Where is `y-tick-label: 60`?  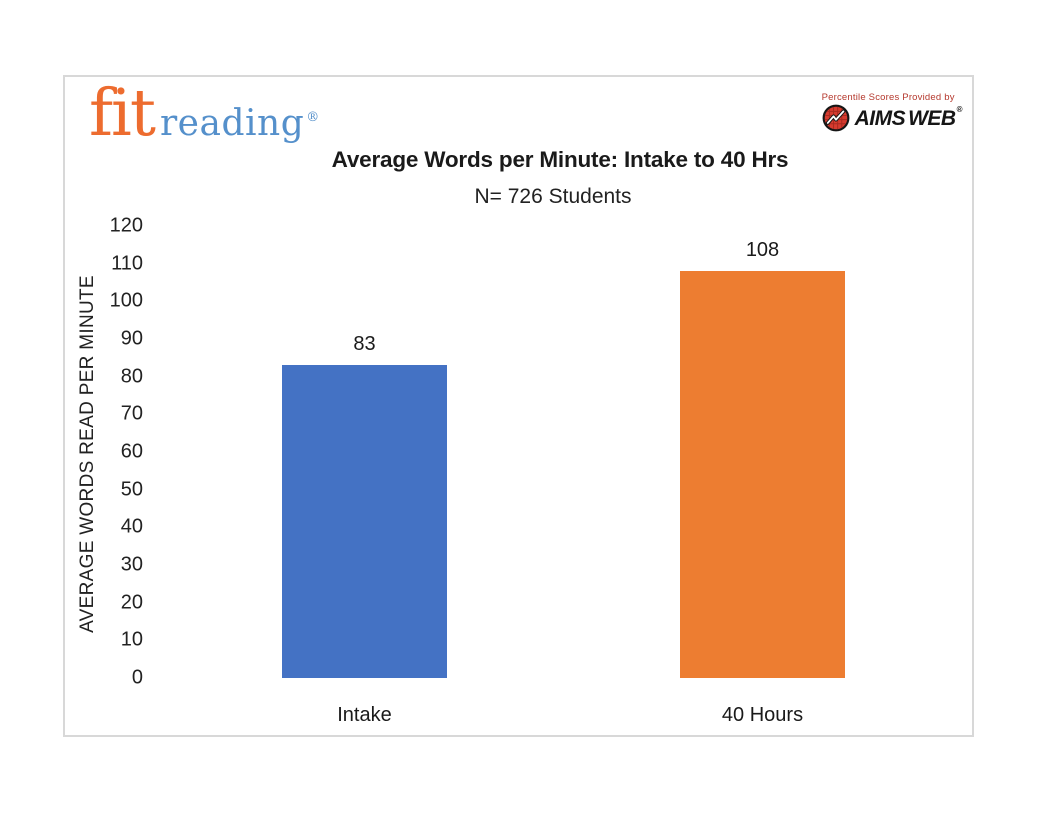 y-tick-label: 60 is located at coordinates (131, 451).